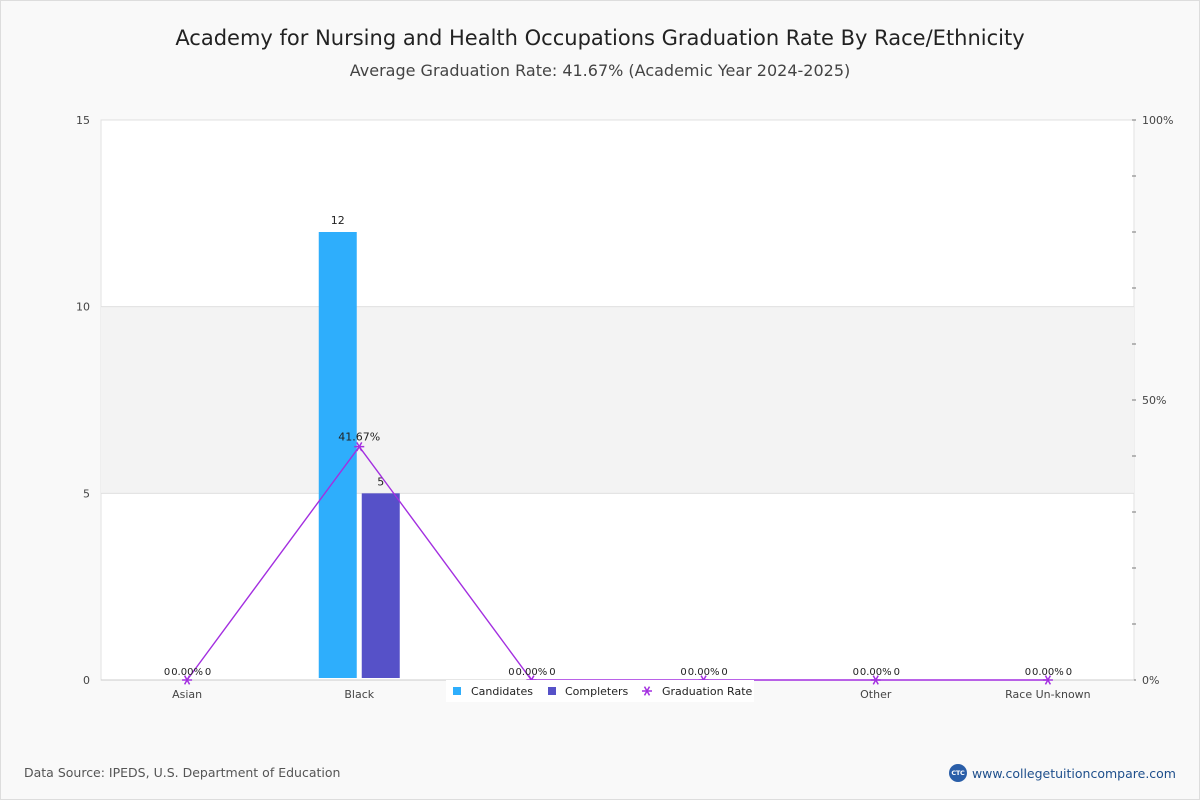 This screenshot has height=800, width=1200. Describe the element at coordinates (187, 694) in the screenshot. I see `x-tick-label: Asian` at that location.